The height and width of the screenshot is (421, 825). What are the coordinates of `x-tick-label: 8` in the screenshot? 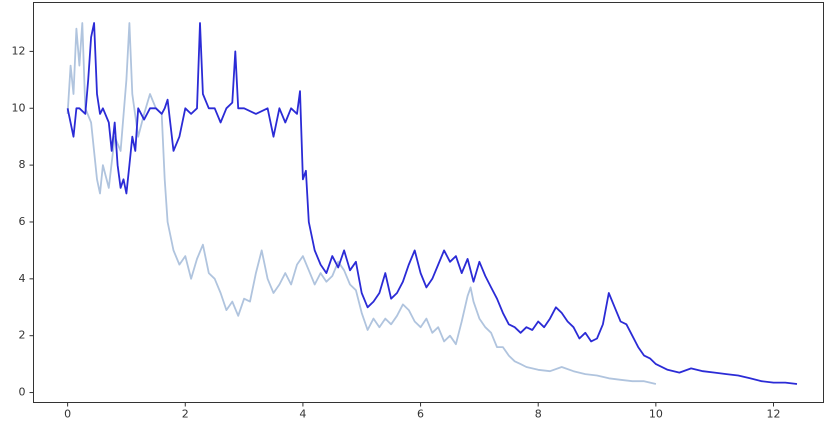 It's located at (538, 414).